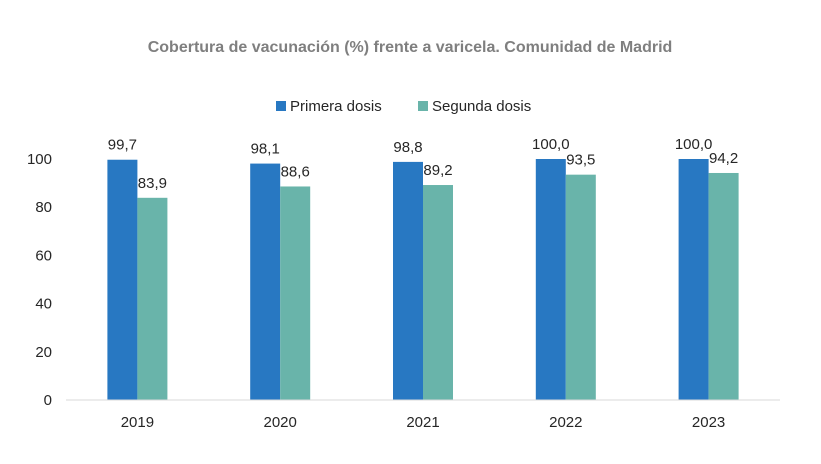  What do you see at coordinates (122, 145) in the screenshot?
I see `data-label: 99,7` at bounding box center [122, 145].